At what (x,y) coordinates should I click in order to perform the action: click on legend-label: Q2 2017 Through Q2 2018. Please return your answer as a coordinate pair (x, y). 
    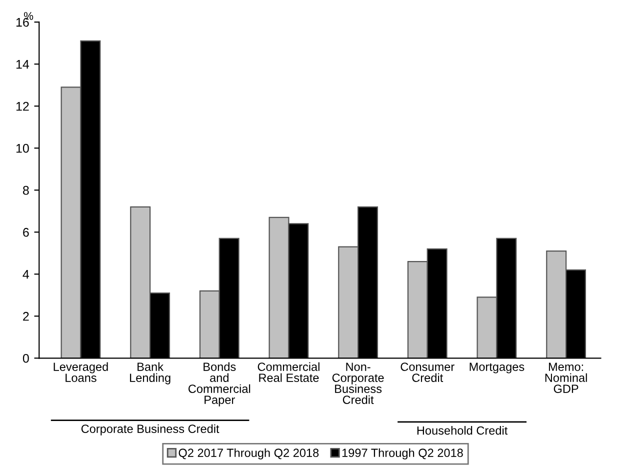
    Looking at the image, I should click on (248, 454).